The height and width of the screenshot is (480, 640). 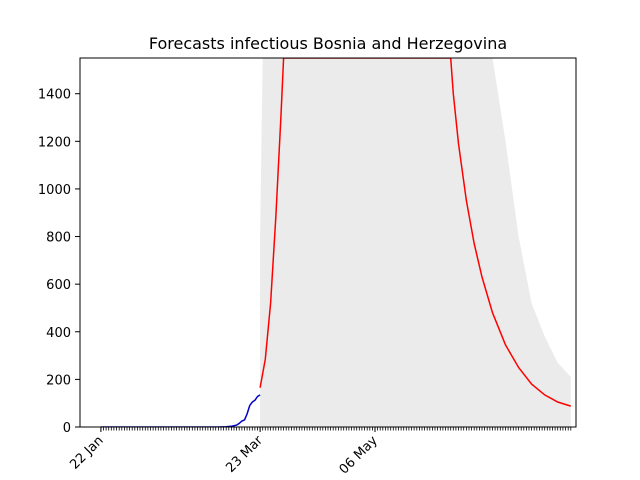 I want to click on y-tick-label: 1400, so click(x=54, y=95).